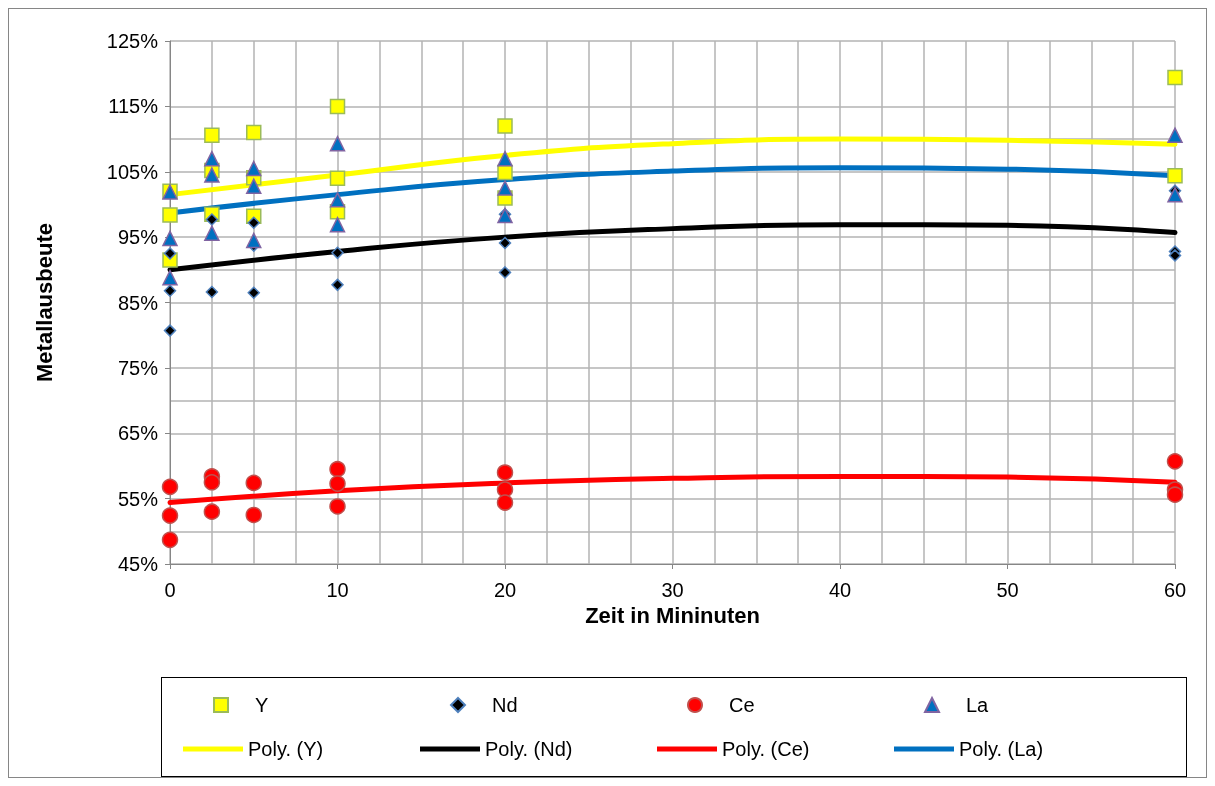 This screenshot has width=1215, height=786. Describe the element at coordinates (742, 705) in the screenshot. I see `legend-label: Ce` at that location.